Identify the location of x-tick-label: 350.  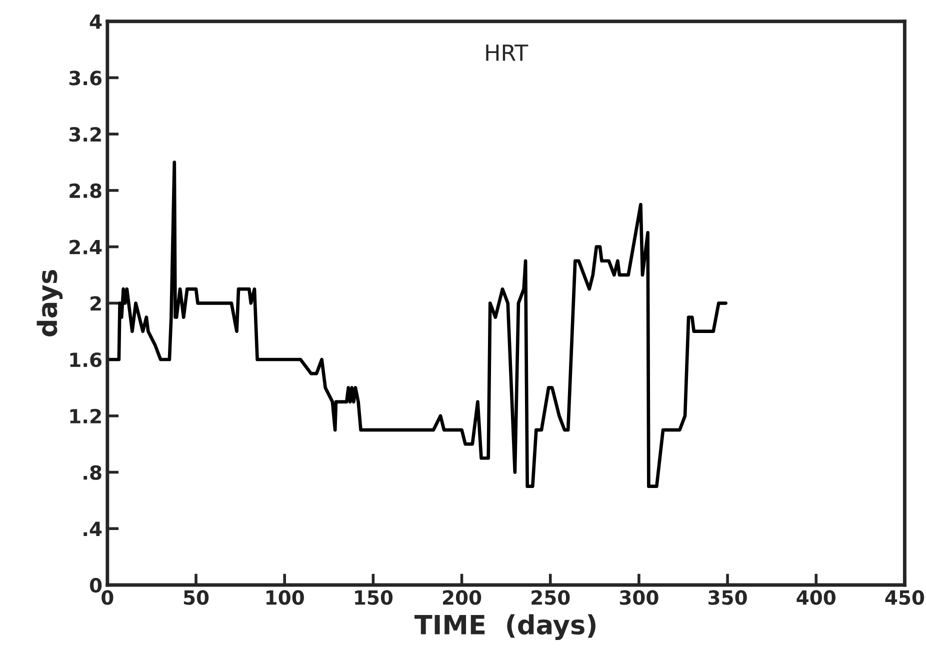
(727, 597).